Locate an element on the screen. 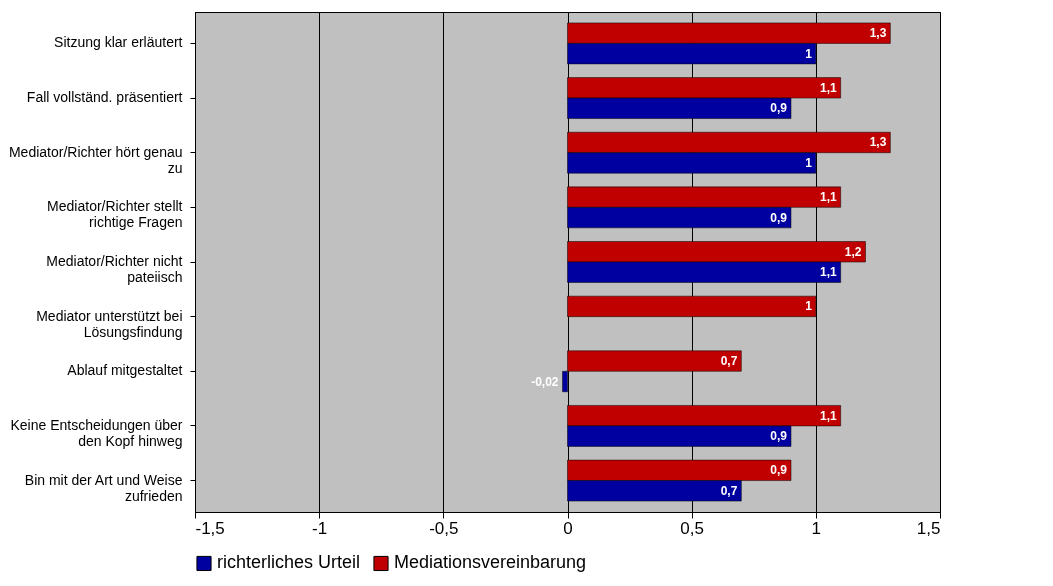 This screenshot has height=586, width=1053. x-tick-label: 0,5 is located at coordinates (692, 528).